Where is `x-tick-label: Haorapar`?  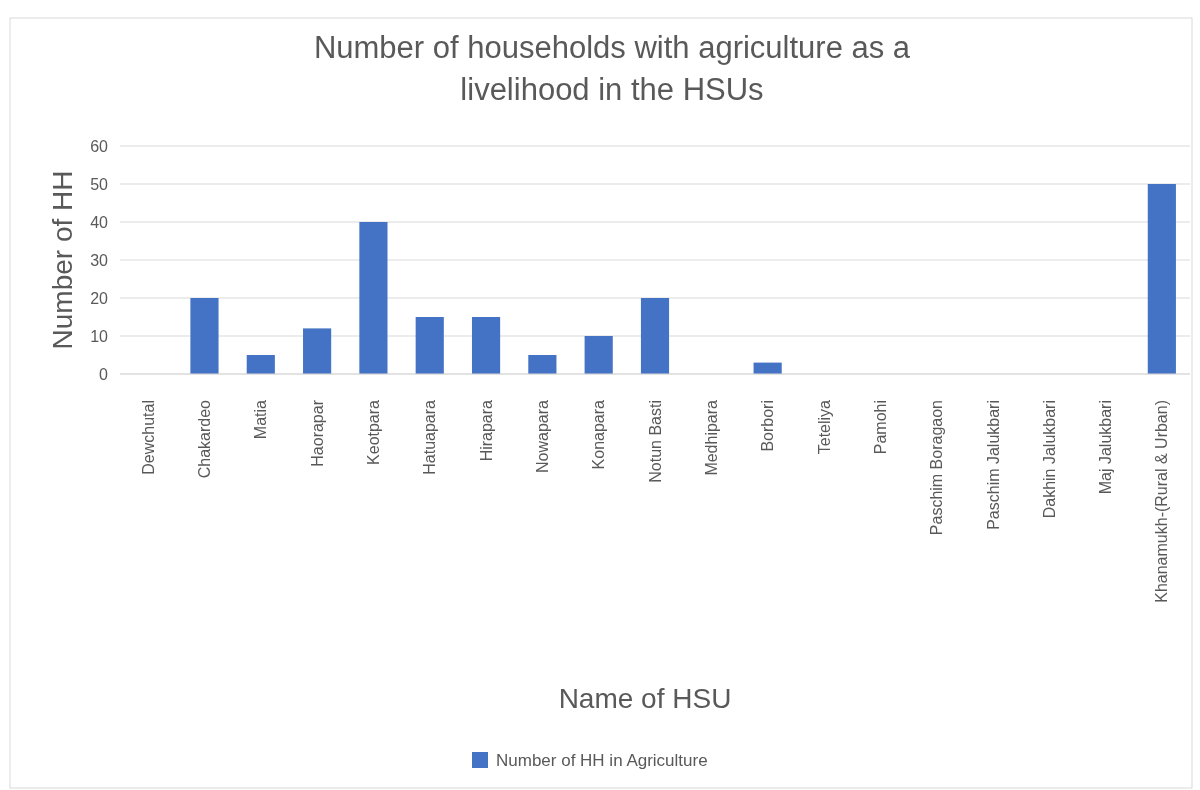
x-tick-label: Haorapar is located at coordinates (317, 433).